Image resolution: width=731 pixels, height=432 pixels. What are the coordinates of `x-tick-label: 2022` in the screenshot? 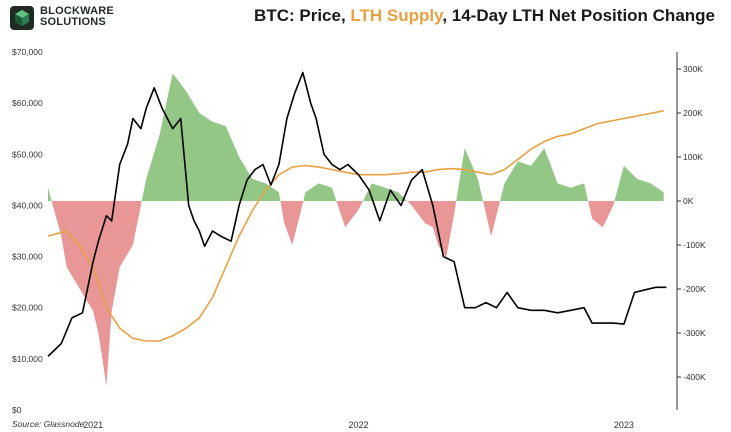 It's located at (359, 425).